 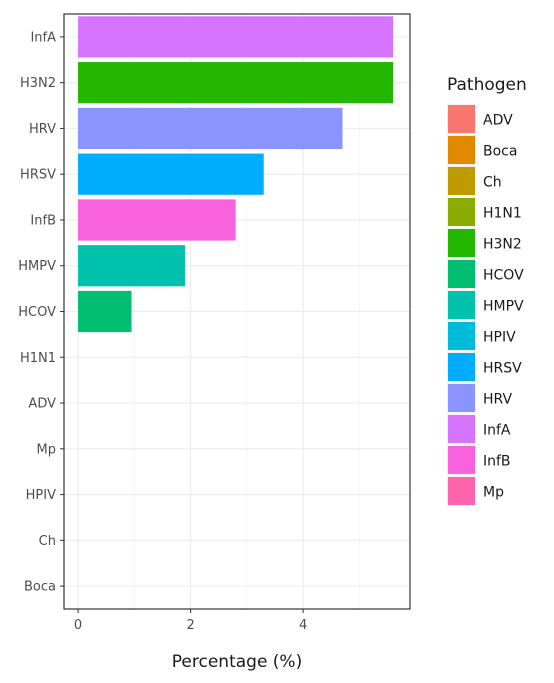 I want to click on legend-key-adv, so click(x=461, y=119).